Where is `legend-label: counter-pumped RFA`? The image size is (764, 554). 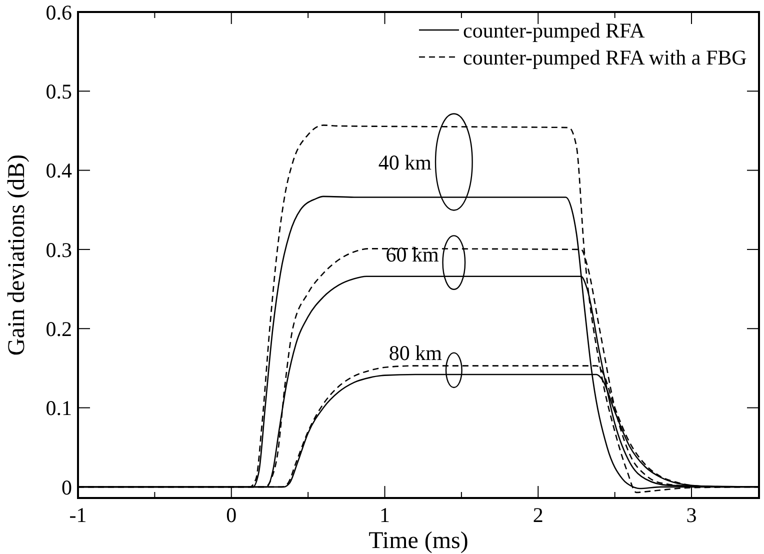
legend-label: counter-pumped RFA is located at coordinates (554, 30).